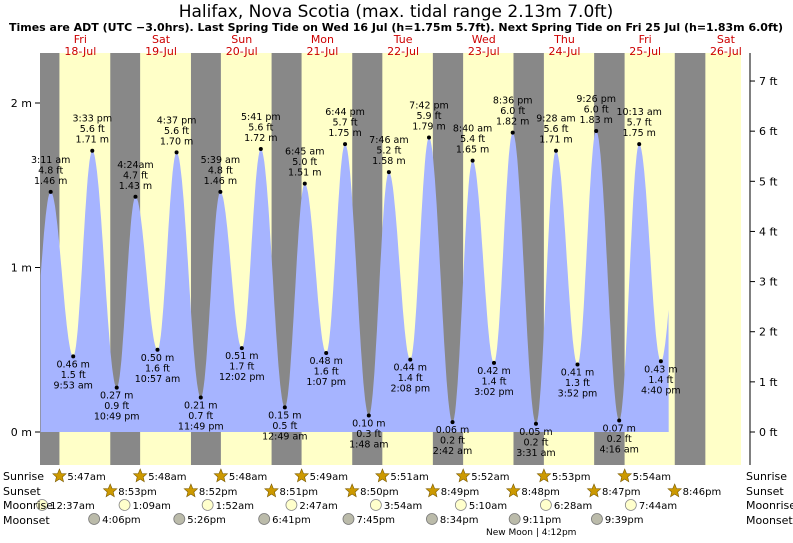 The height and width of the screenshot is (543, 793). I want to click on day-name-label: Mon, so click(322, 39).